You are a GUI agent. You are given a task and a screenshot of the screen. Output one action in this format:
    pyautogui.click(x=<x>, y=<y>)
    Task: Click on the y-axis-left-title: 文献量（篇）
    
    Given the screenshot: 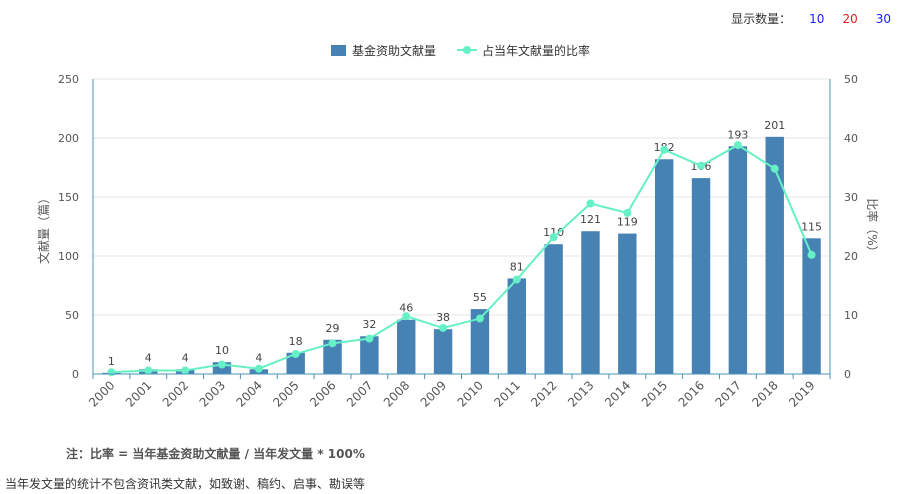 What is the action you would take?
    pyautogui.click(x=43, y=228)
    